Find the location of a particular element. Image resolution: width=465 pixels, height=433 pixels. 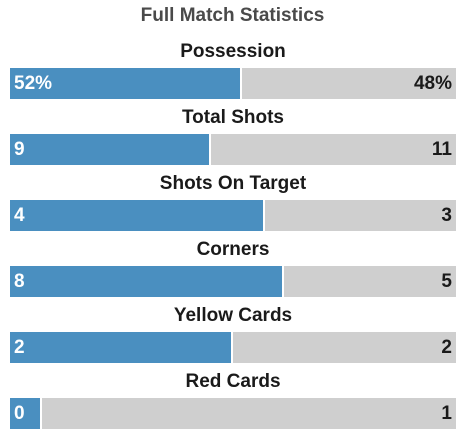

home-value: 8 is located at coordinates (19, 281).